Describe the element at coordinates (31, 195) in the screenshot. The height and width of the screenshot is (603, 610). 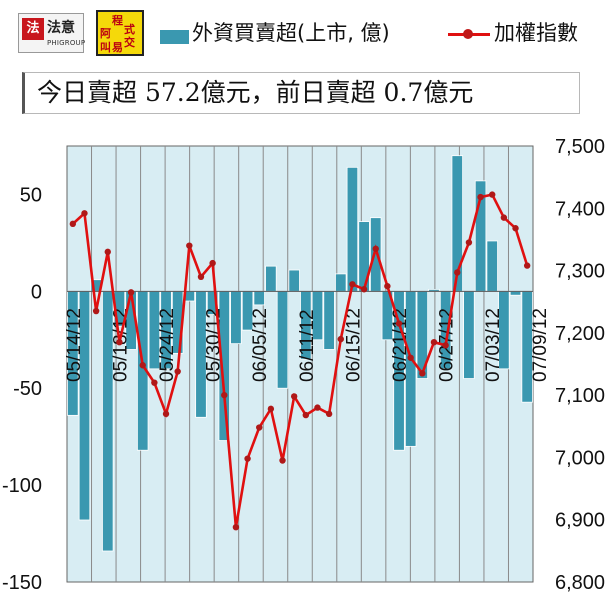
I see `left-tick-label: 50` at that location.